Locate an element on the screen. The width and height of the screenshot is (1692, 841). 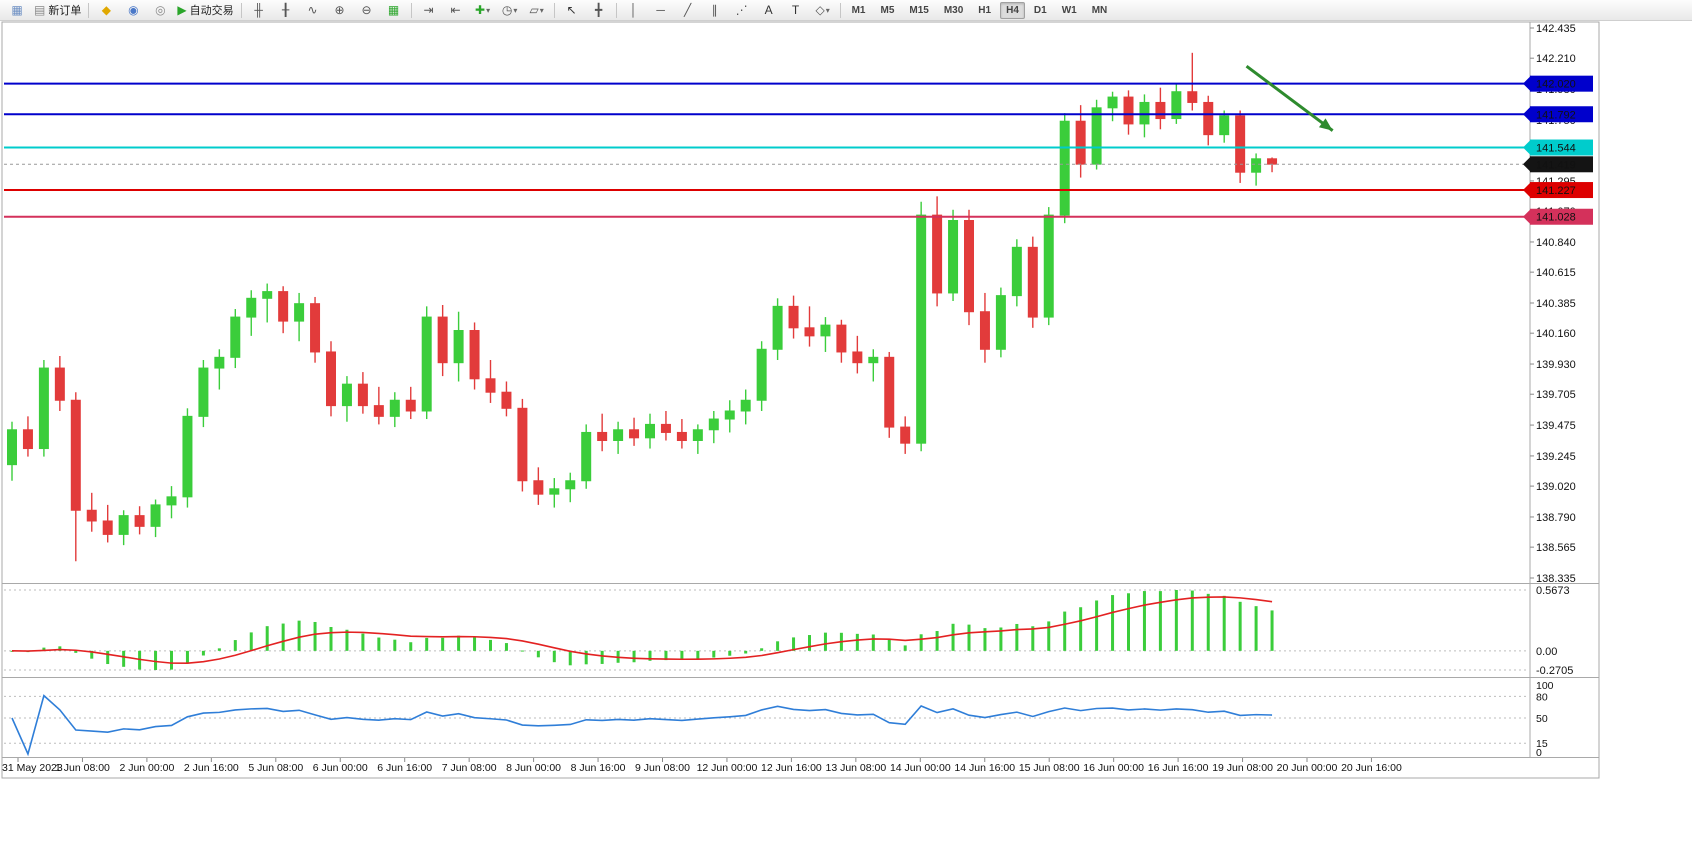
svg-text: 9 Jun 08:00 is located at coordinates (662, 768).